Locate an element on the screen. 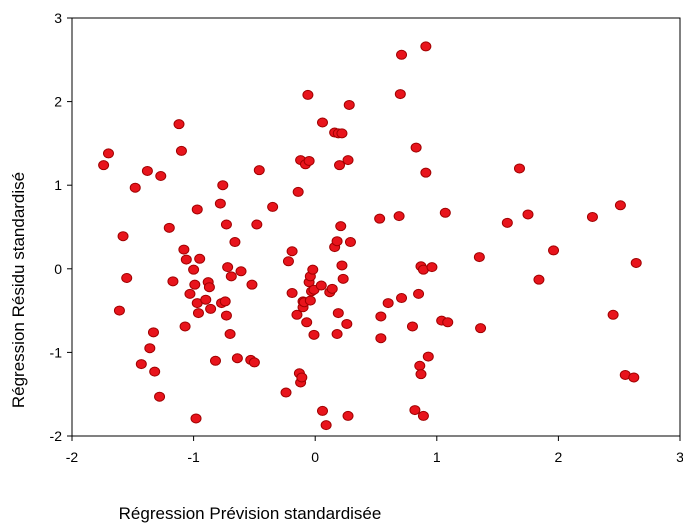 Image resolution: width=683 pixels, height=527 pixels. y-tick-label: 3 is located at coordinates (58, 18).